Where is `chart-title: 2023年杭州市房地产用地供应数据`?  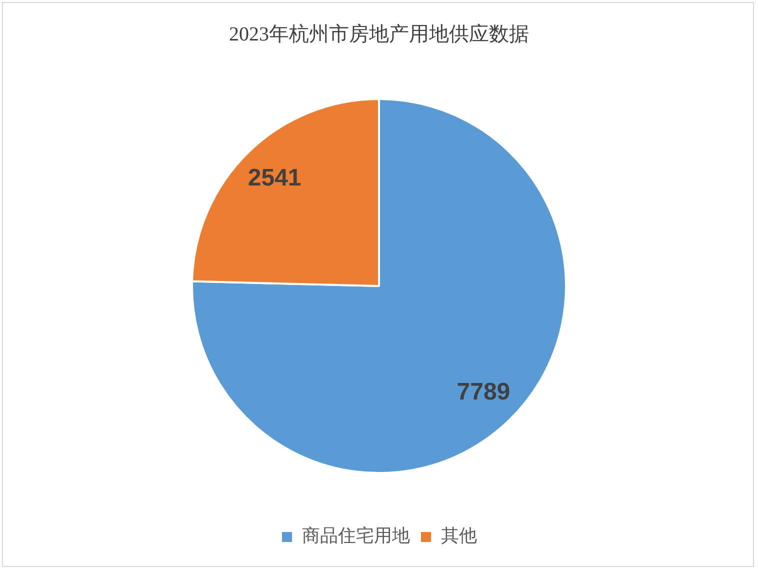 chart-title: 2023年杭州市房地产用地供应数据 is located at coordinates (379, 34).